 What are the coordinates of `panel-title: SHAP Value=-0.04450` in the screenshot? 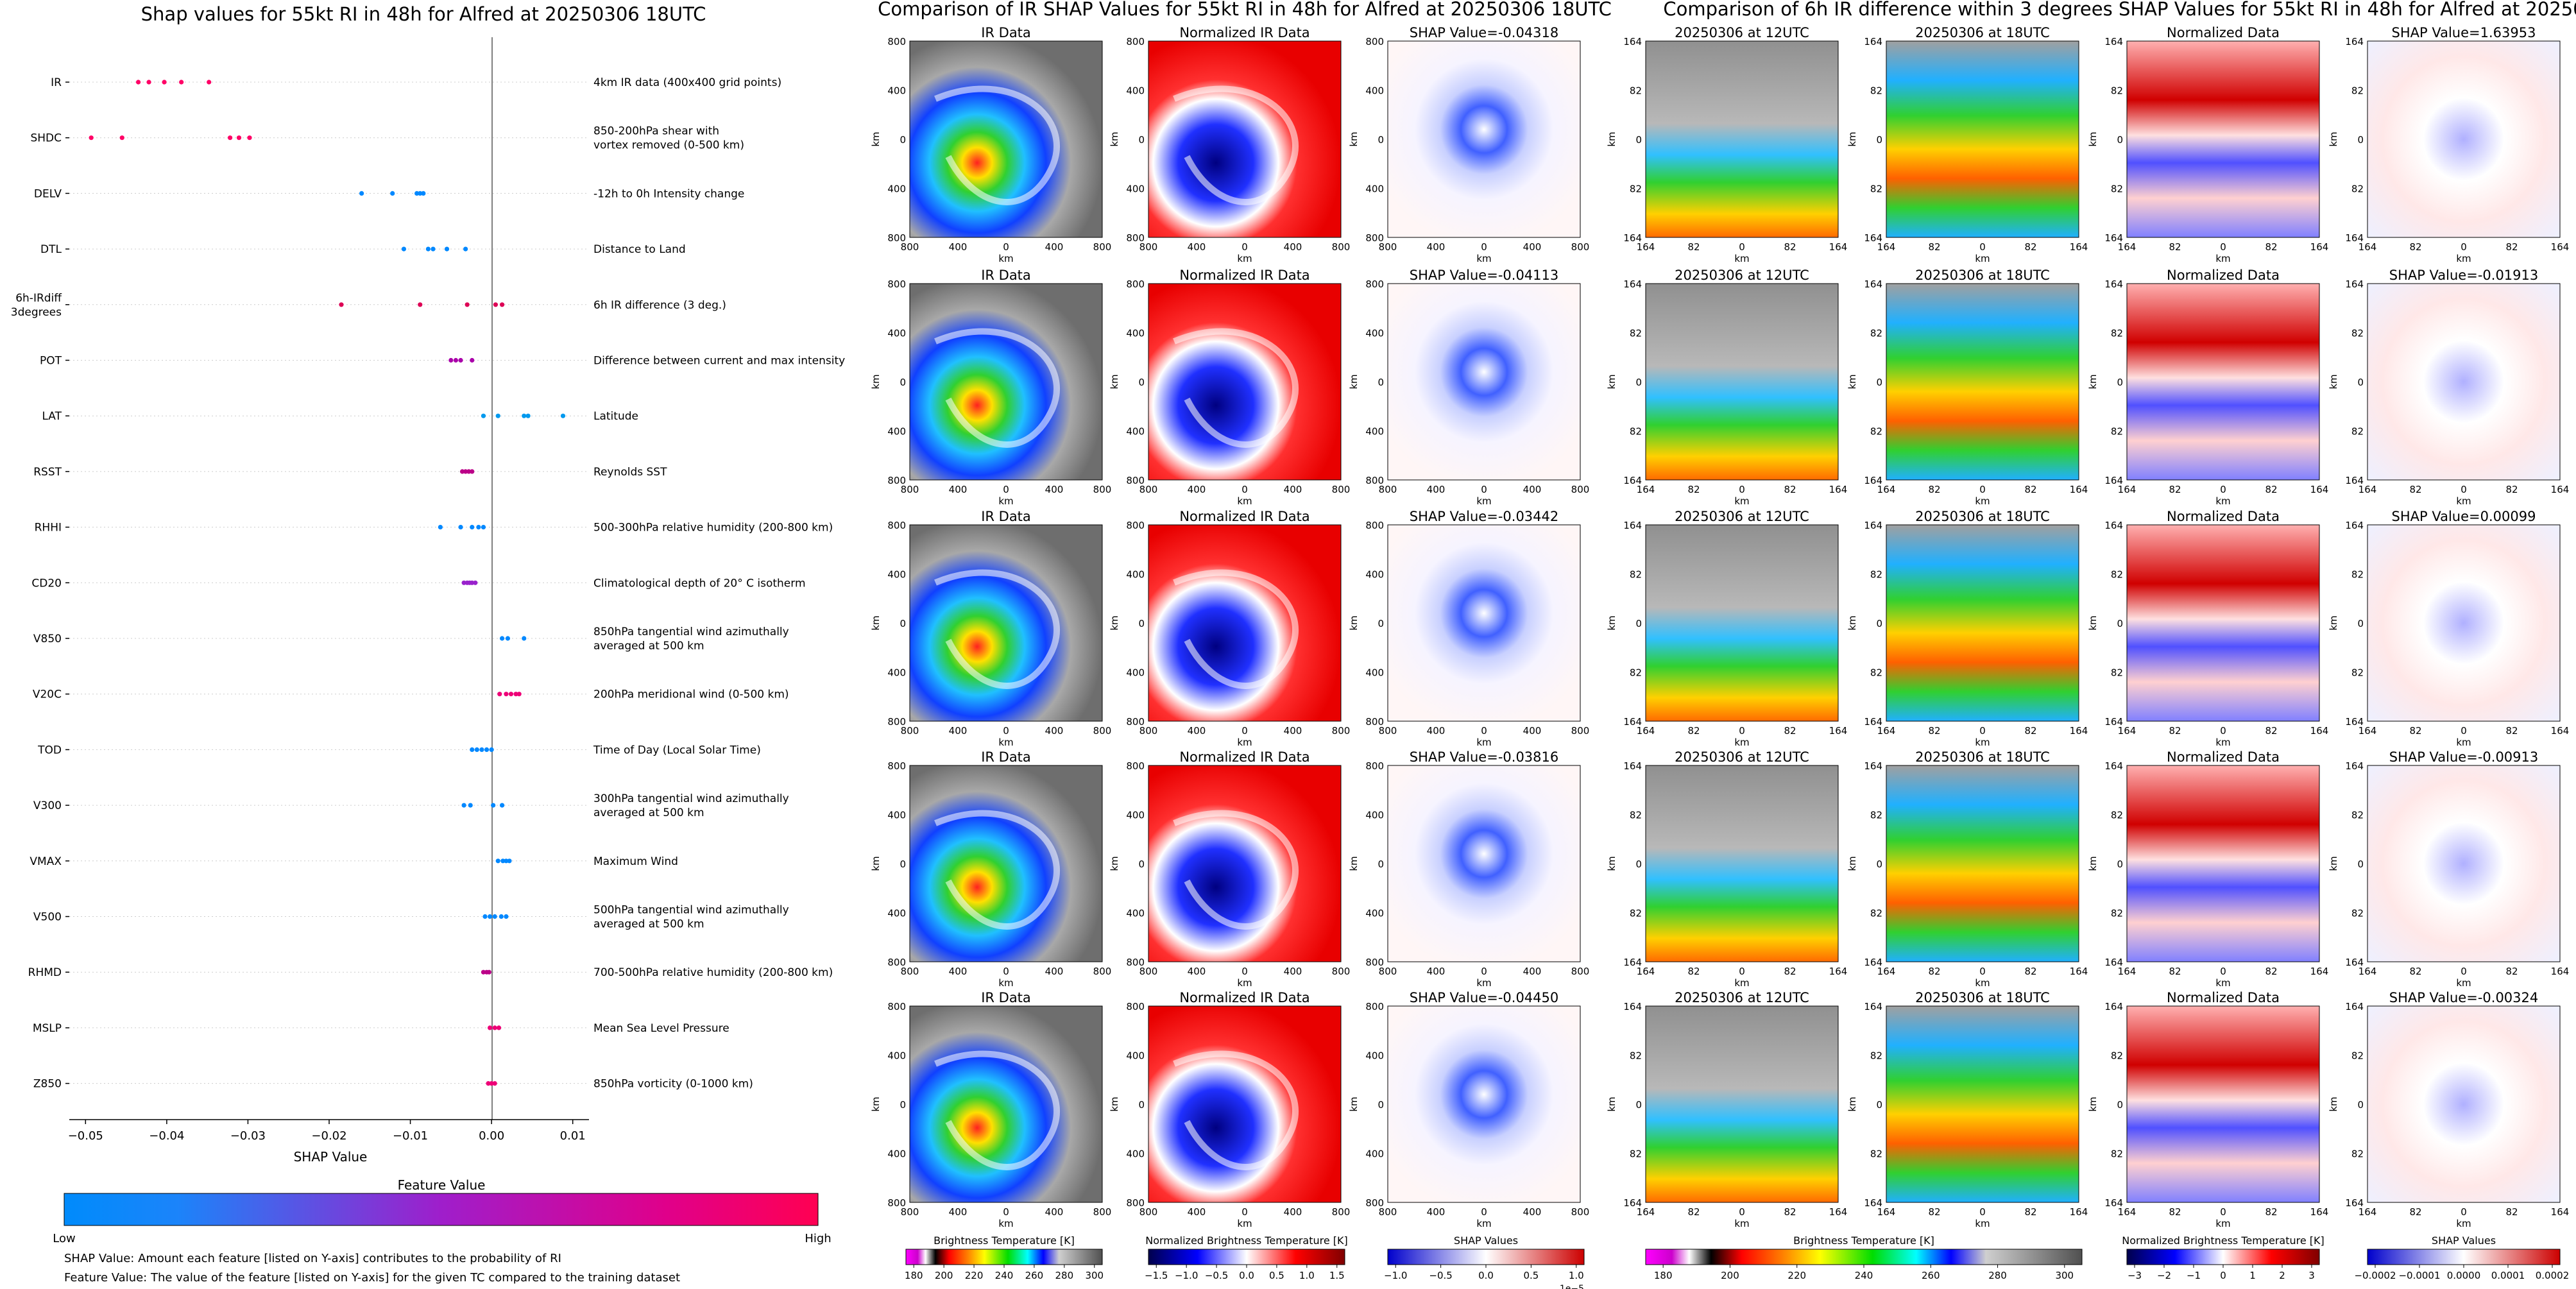 It's located at (1484, 998).